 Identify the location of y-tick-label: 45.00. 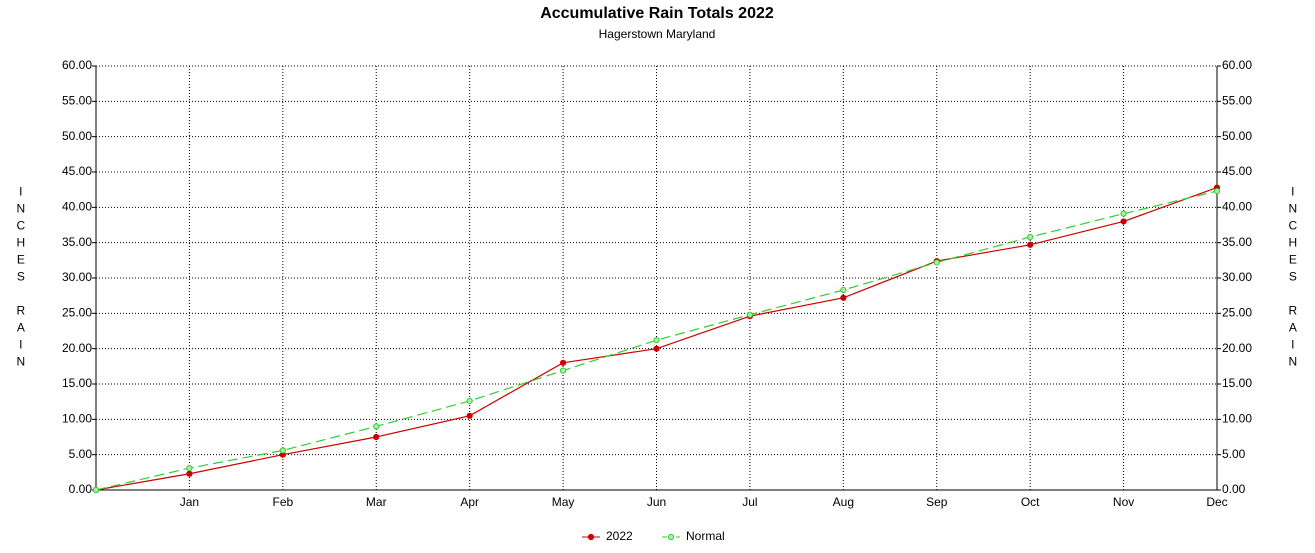
(77, 171).